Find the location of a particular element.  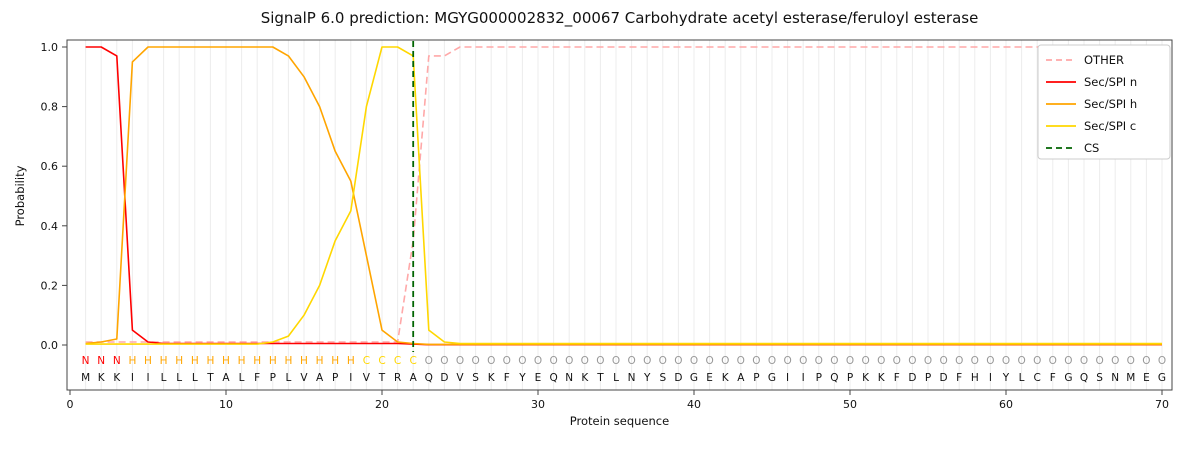

sequence-letter: R is located at coordinates (397, 378).